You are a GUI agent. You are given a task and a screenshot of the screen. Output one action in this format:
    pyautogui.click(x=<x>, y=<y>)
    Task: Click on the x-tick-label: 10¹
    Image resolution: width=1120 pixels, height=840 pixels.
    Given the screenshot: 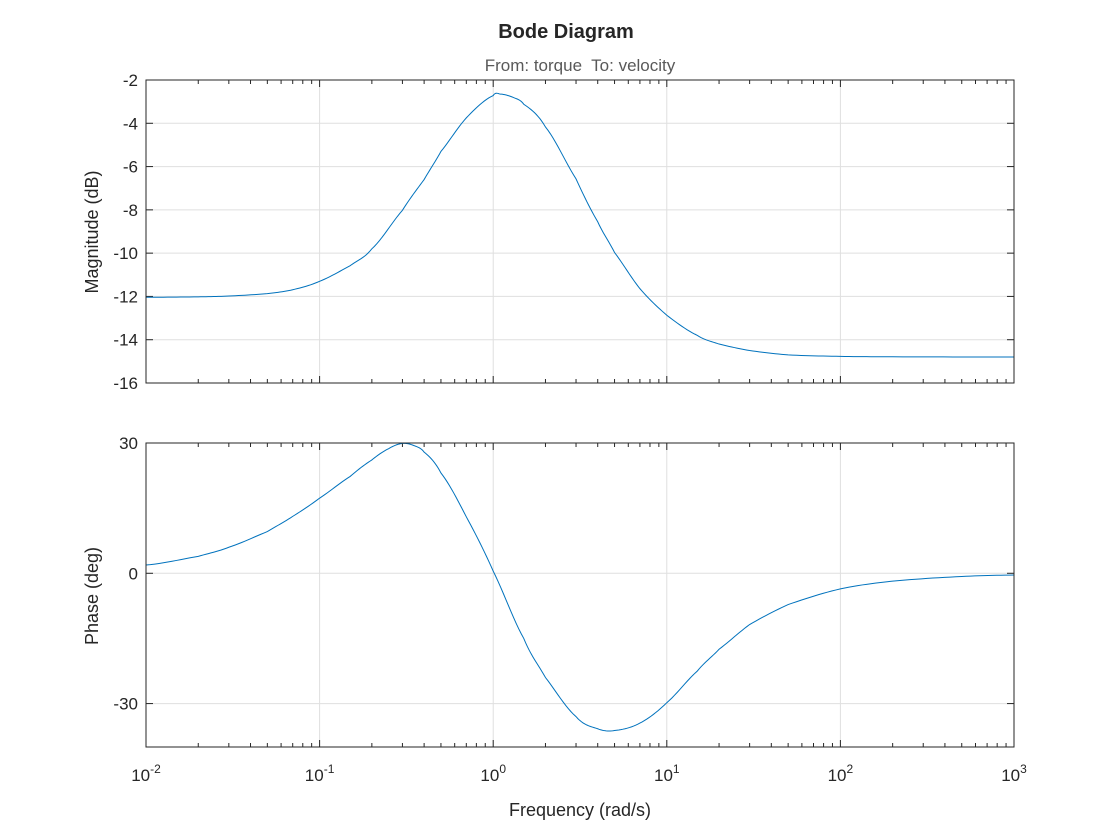 What is the action you would take?
    pyautogui.click(x=667, y=773)
    